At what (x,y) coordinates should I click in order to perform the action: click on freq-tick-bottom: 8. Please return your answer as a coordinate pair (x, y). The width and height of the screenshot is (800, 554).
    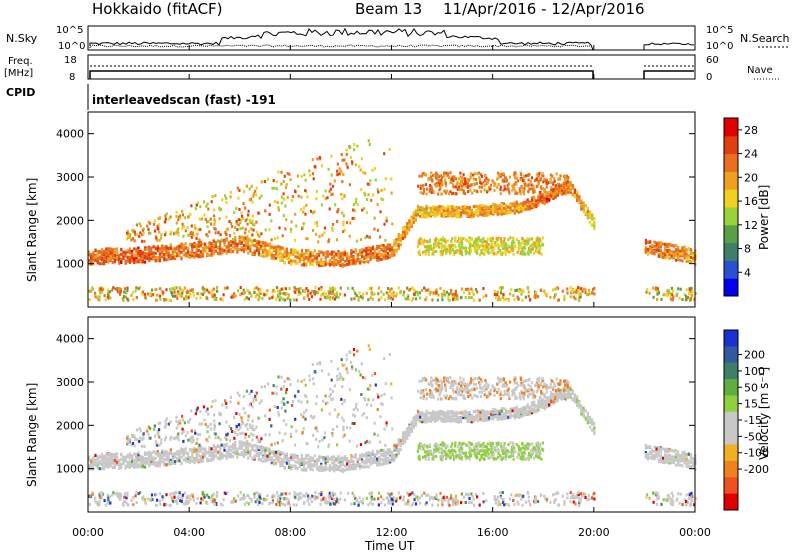
    Looking at the image, I should click on (72, 77).